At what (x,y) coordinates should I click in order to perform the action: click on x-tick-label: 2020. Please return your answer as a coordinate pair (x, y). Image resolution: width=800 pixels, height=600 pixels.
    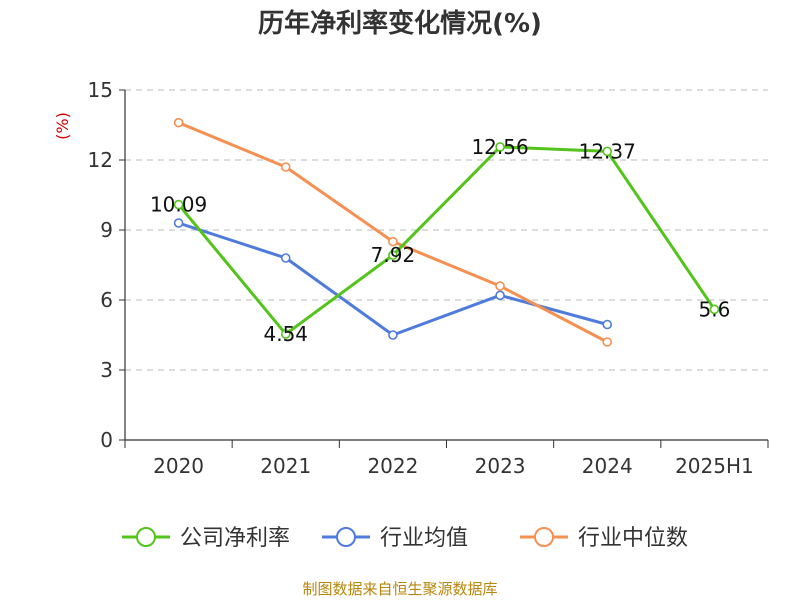
    Looking at the image, I should click on (178, 466).